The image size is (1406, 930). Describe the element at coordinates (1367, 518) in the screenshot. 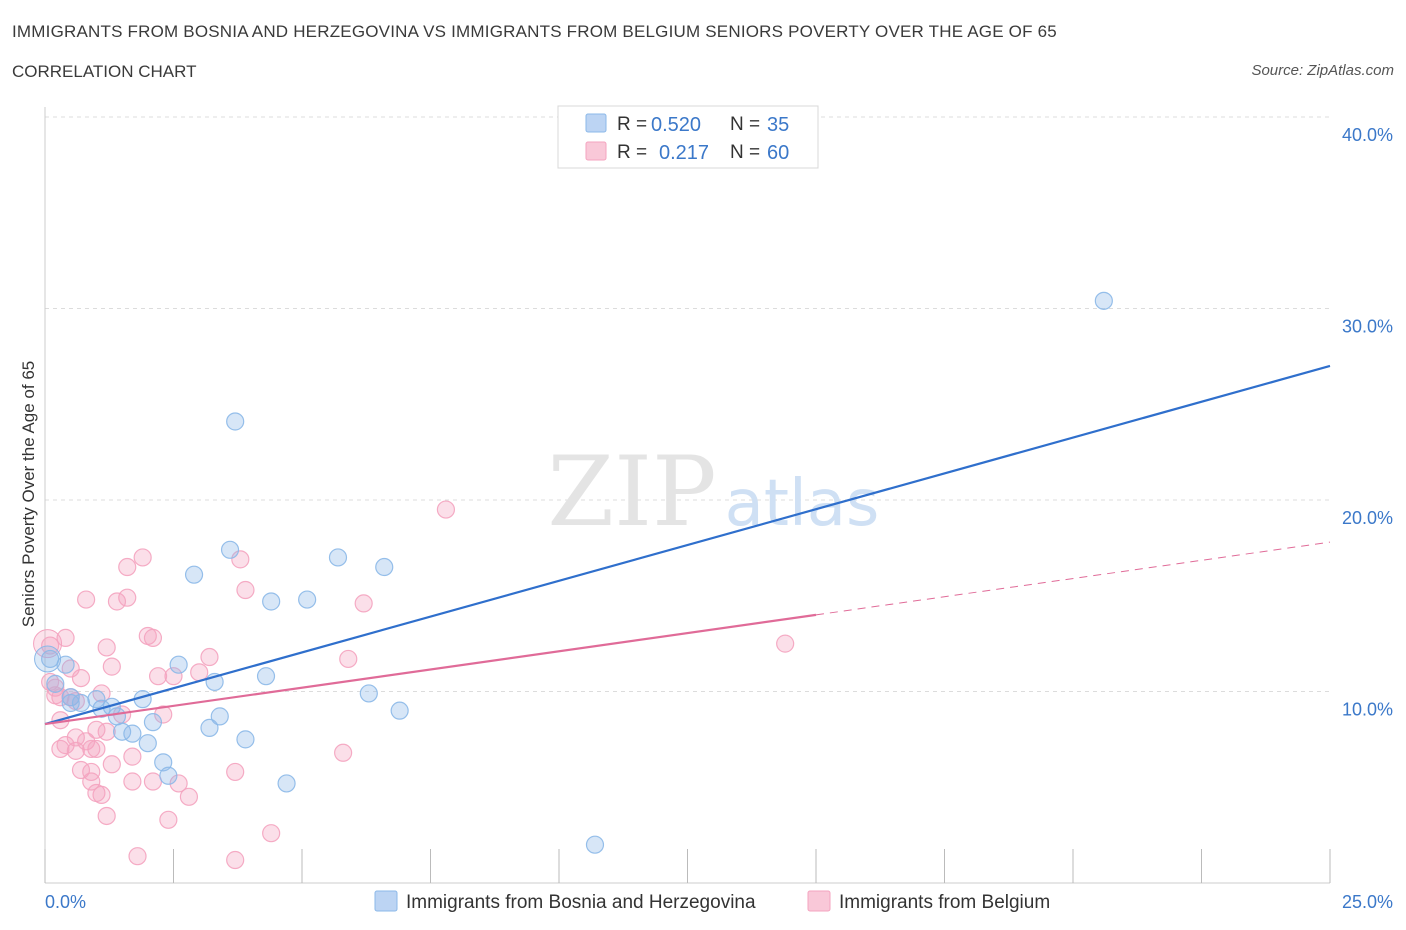

I see `y-tick-label: 20.0%` at that location.